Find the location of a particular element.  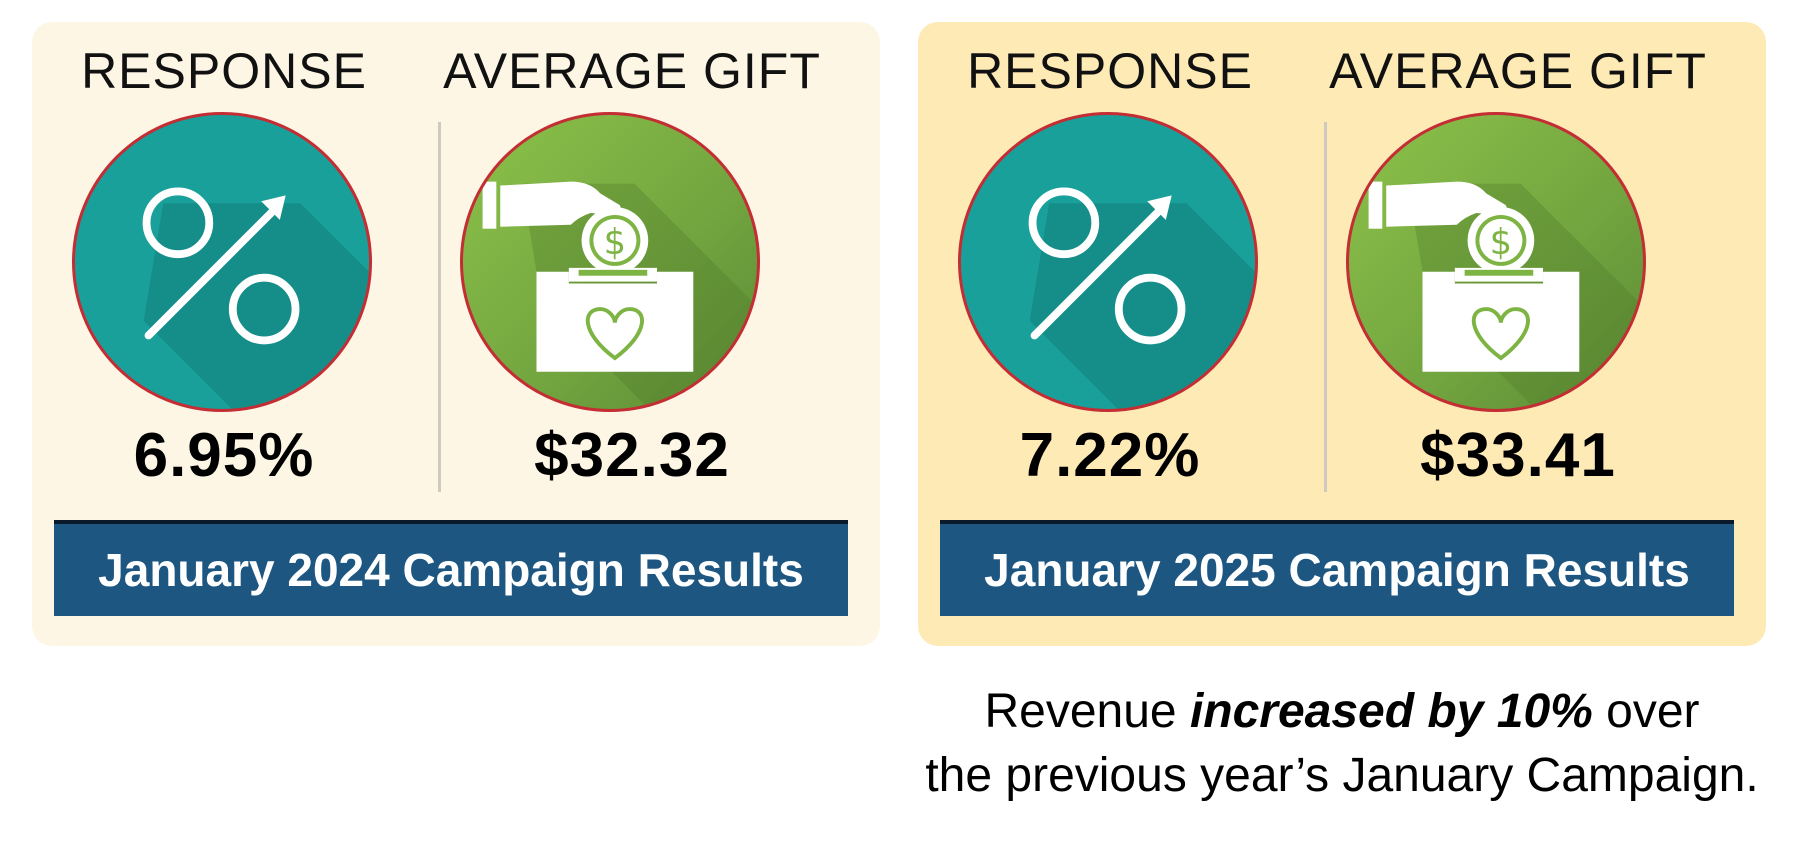

response-value: 7.22% is located at coordinates (1110, 455).